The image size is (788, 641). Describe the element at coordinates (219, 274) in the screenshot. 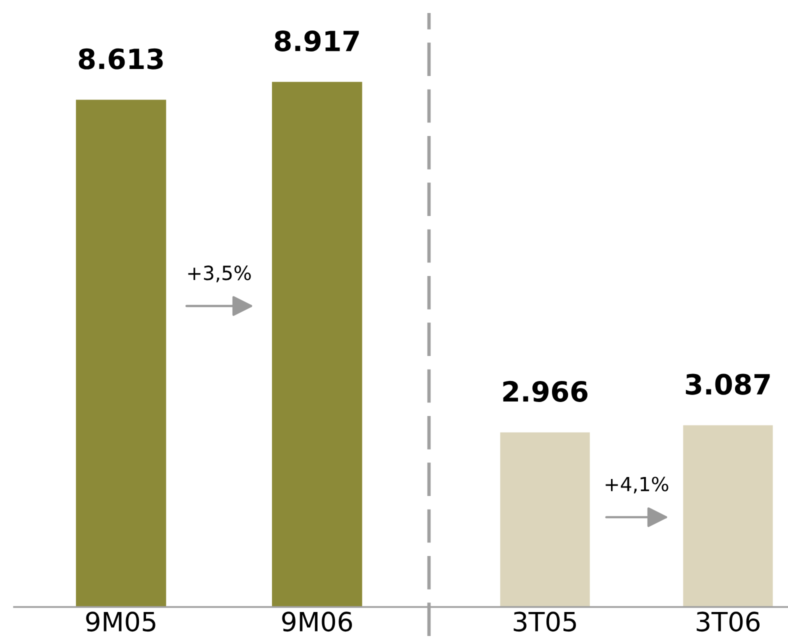

I see `annotation: +3,5%` at that location.